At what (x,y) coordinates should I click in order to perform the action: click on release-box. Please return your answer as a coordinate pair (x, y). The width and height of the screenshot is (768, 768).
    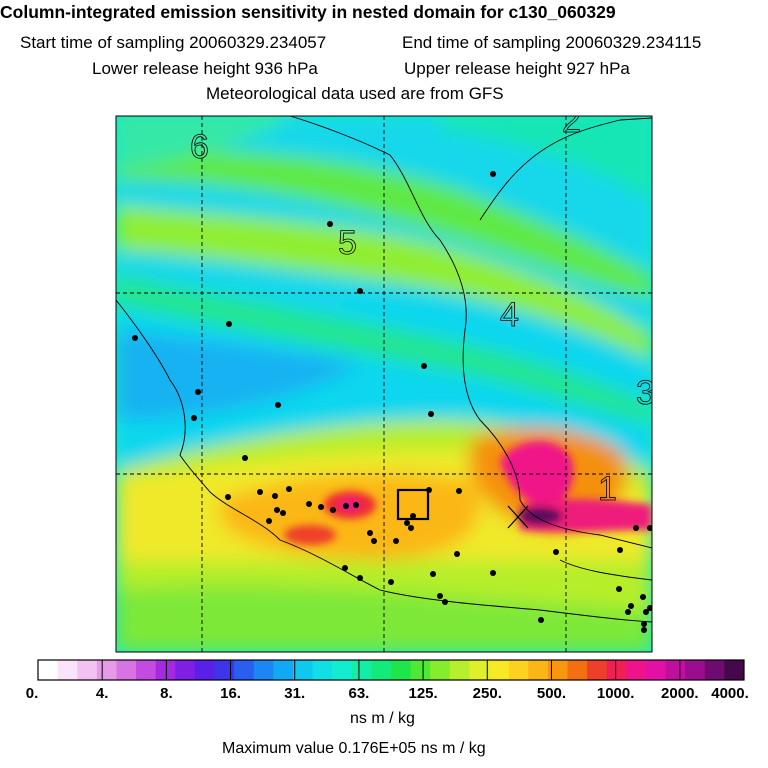
    Looking at the image, I should click on (413, 504).